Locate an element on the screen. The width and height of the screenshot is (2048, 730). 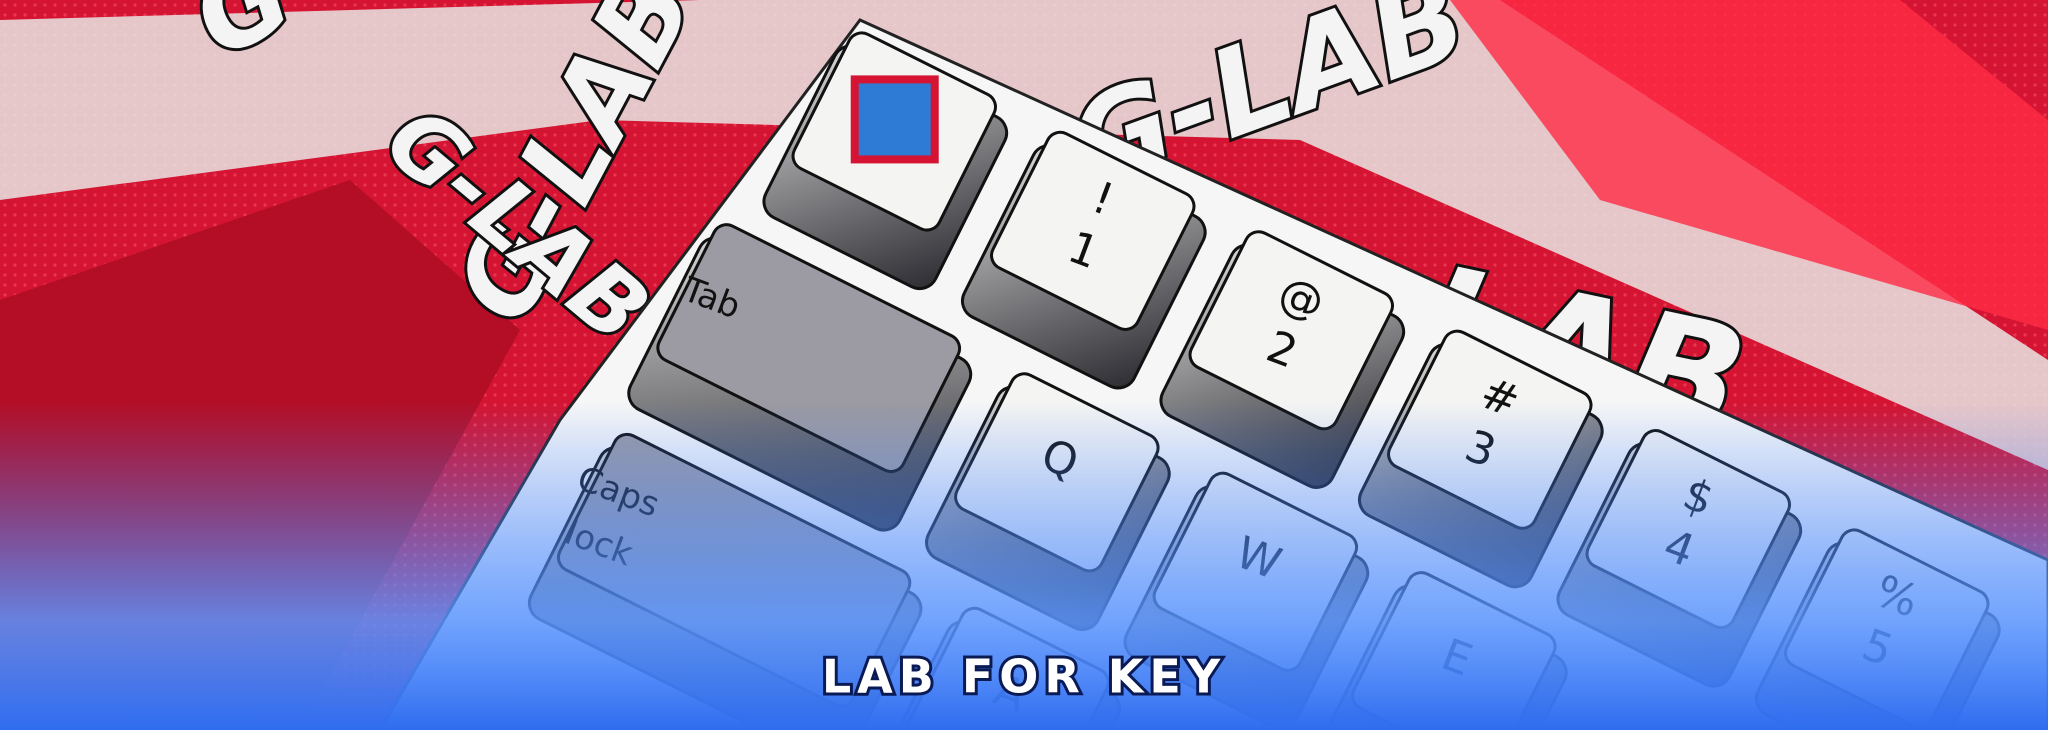
caption: LAB FOR KEY is located at coordinates (1024, 677).